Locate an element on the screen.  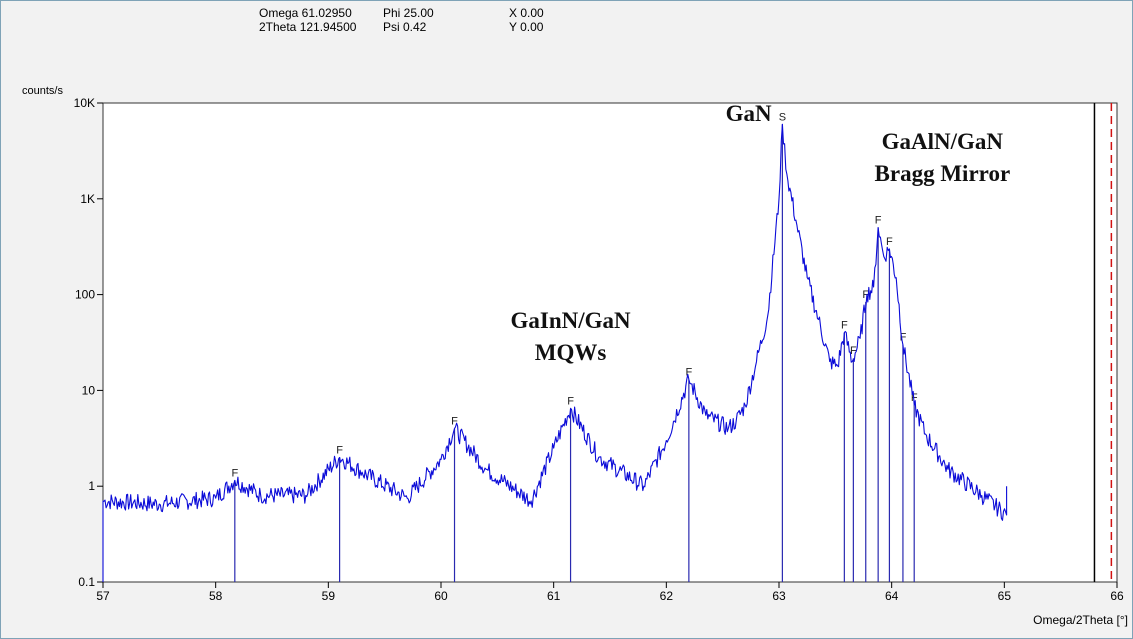
x-tick-label: 66 is located at coordinates (1117, 596).